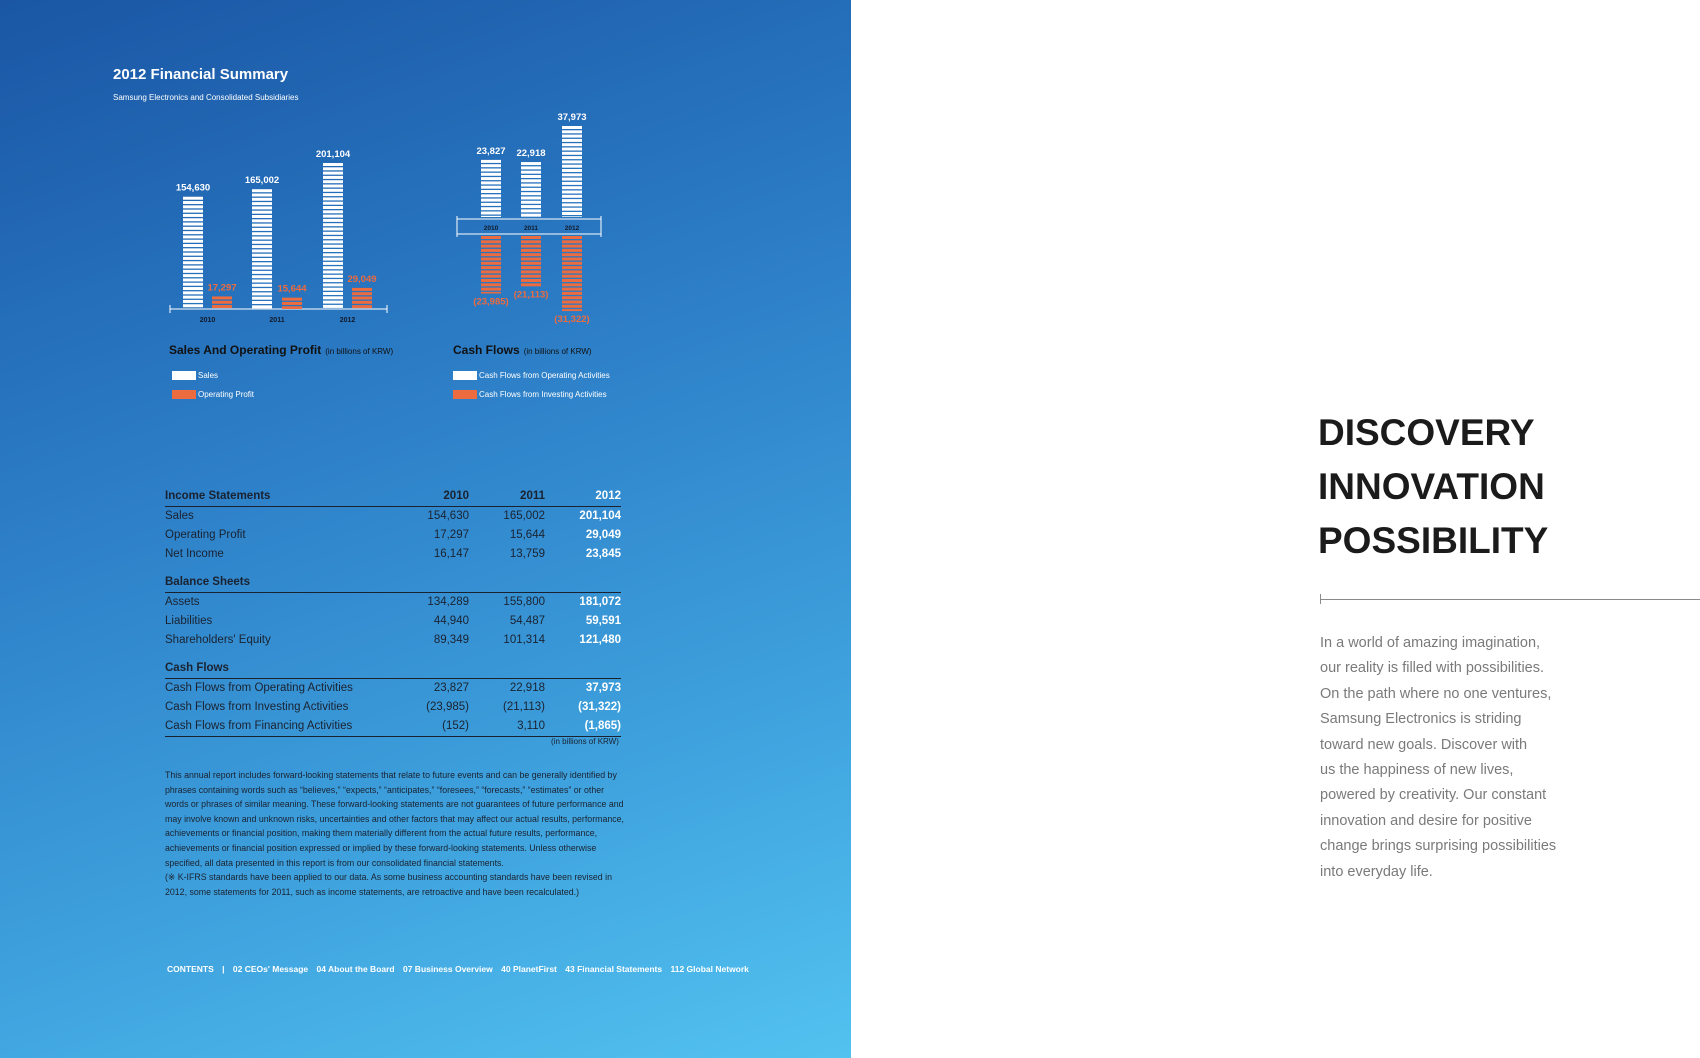 The image size is (1700, 1058). What do you see at coordinates (522, 350) in the screenshot?
I see `cash-chart-title: Cash Flows (in billions of KRW)` at bounding box center [522, 350].